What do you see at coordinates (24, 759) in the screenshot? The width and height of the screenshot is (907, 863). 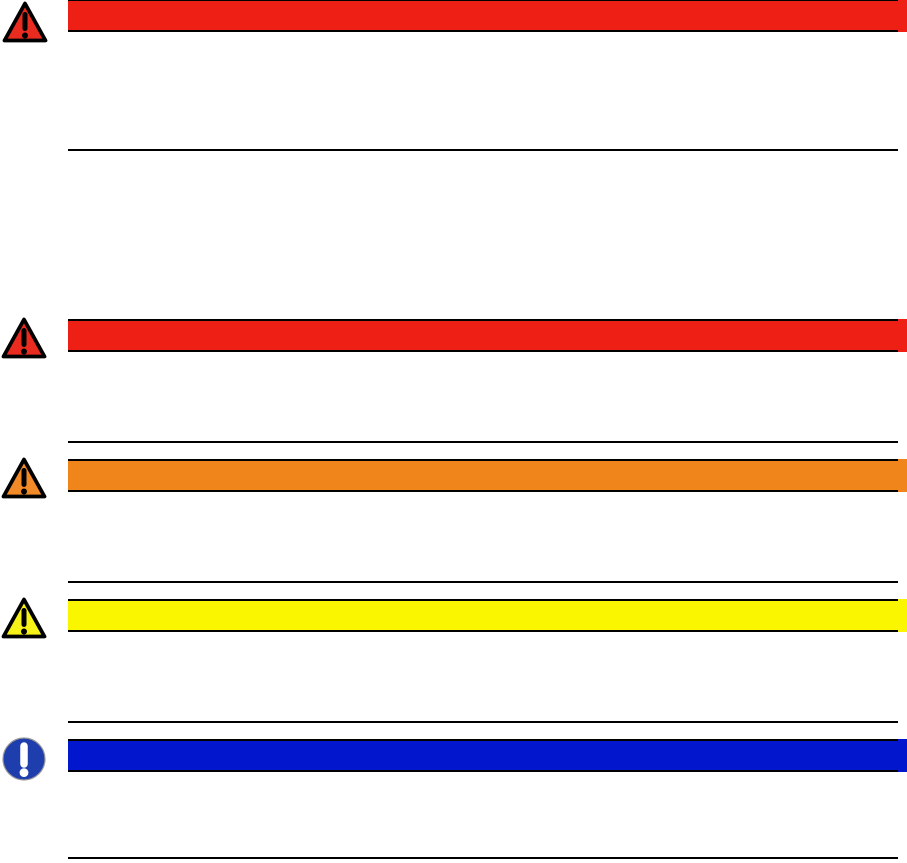 I see `exclamation-circle-icon` at bounding box center [24, 759].